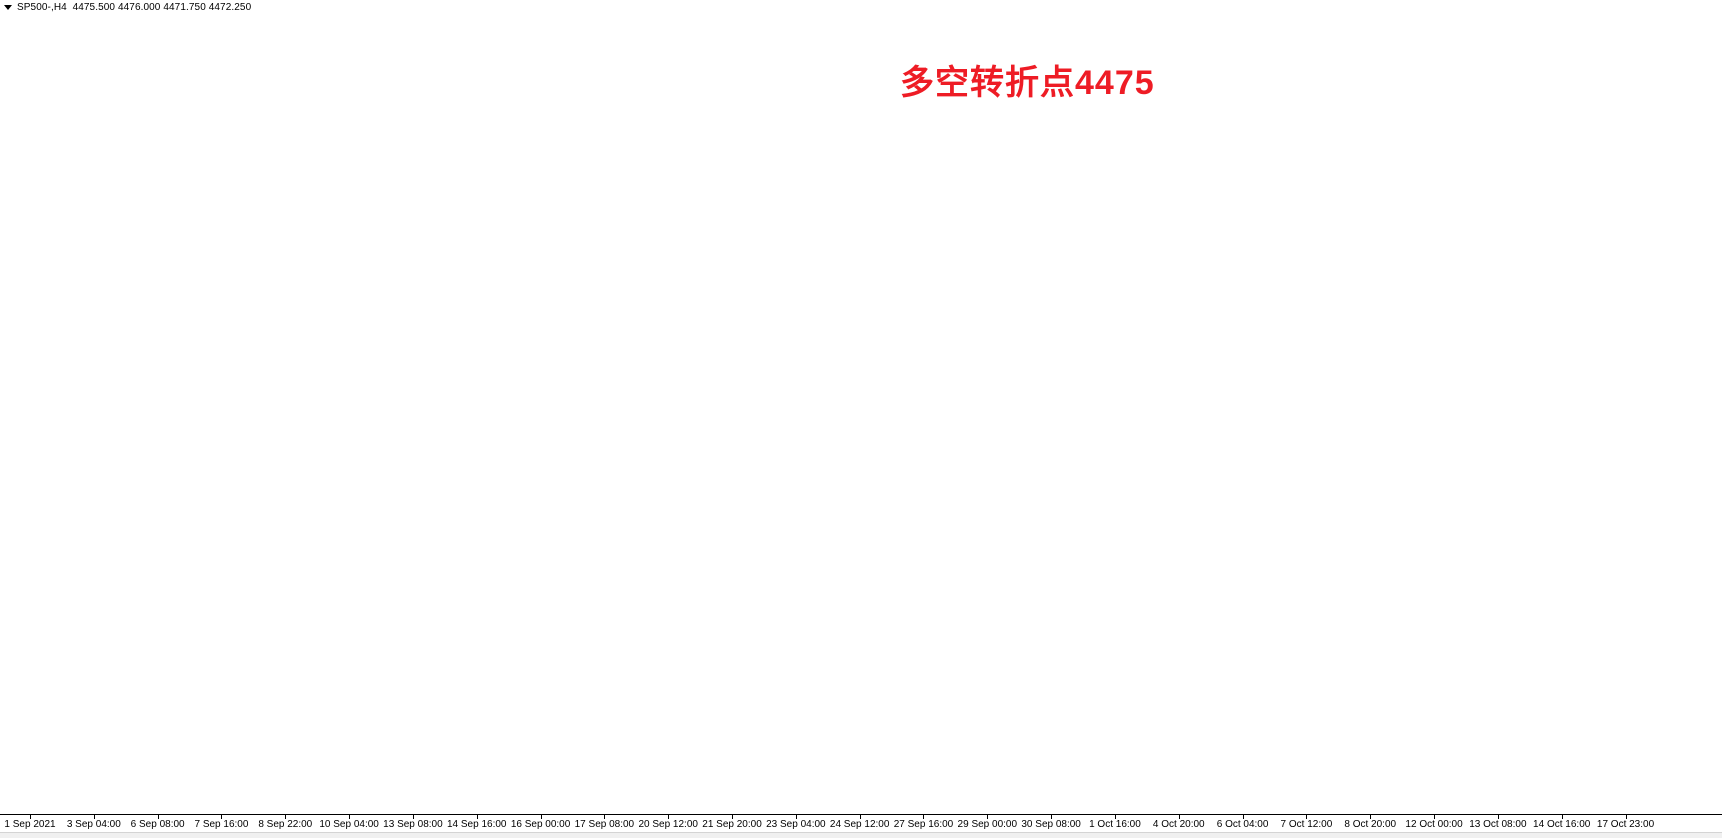 Image resolution: width=1722 pixels, height=838 pixels. Describe the element at coordinates (285, 824) in the screenshot. I see `time-tick-label: 8 Sep 22:00` at that location.